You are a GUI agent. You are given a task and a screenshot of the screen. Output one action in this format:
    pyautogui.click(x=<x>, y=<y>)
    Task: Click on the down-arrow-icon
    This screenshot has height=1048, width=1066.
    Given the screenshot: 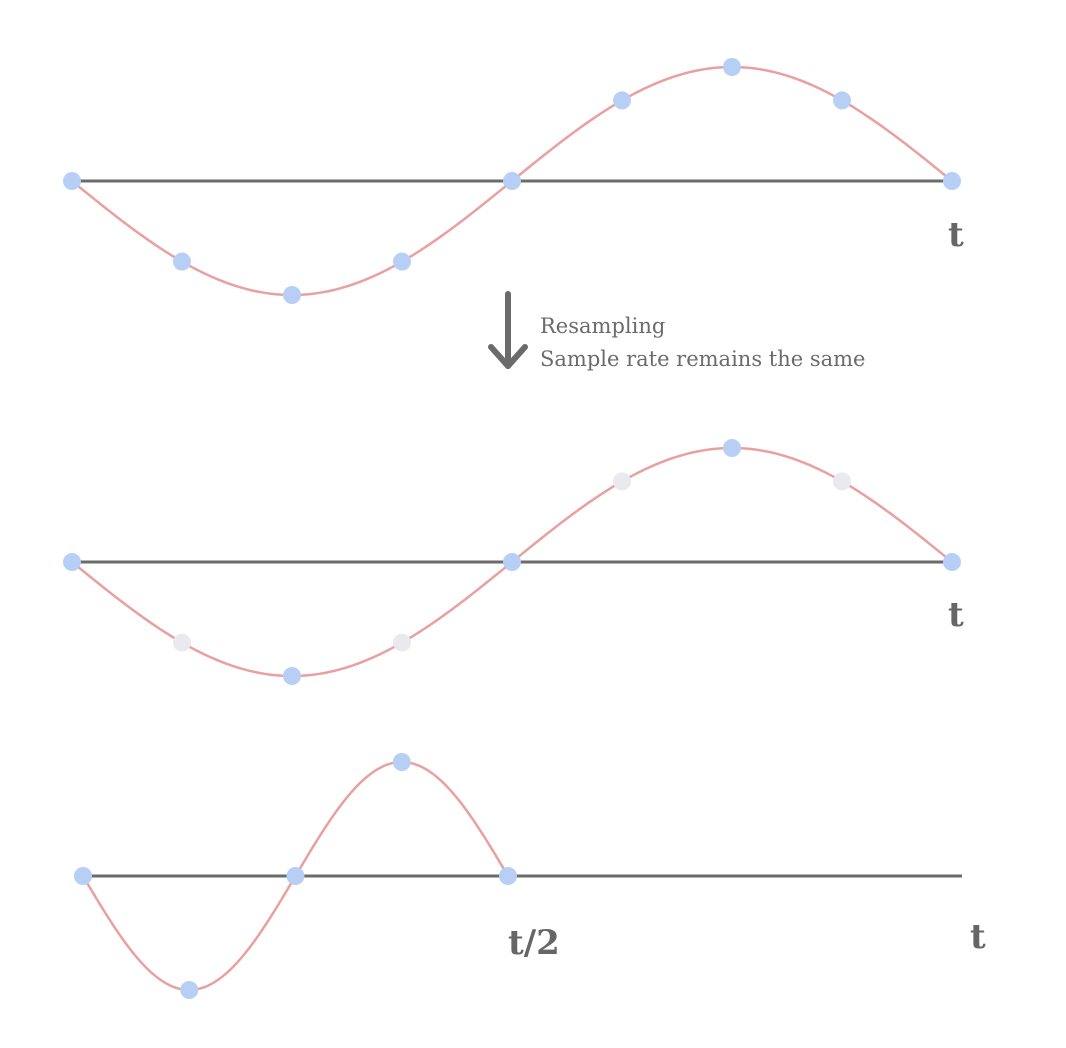 What is the action you would take?
    pyautogui.click(x=508, y=330)
    